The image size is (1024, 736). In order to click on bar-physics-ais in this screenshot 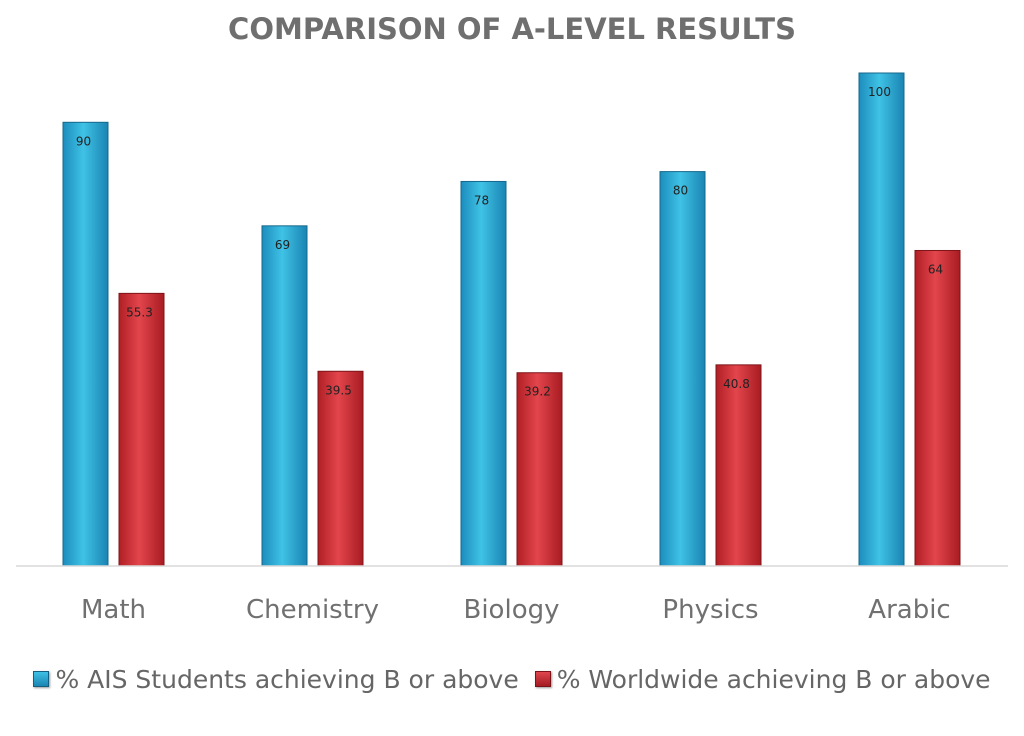, I will do `click(682, 369)`.